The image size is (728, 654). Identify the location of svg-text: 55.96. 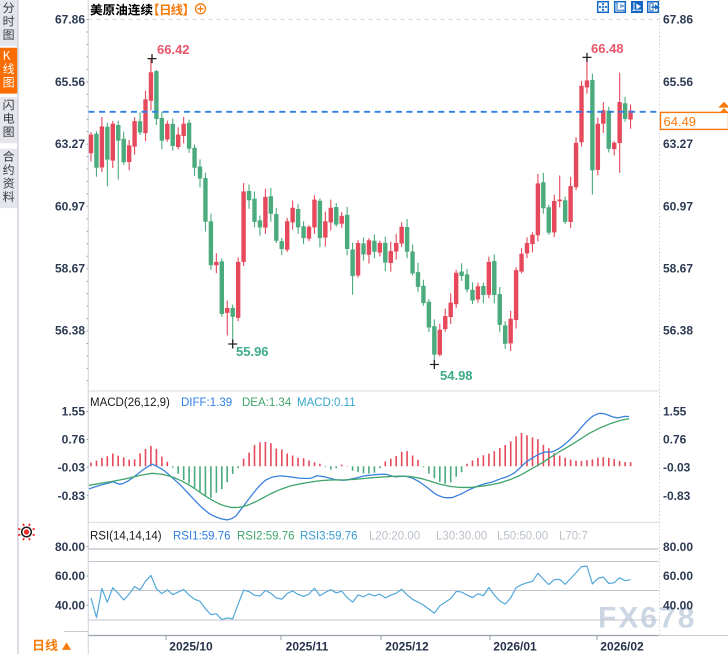
(252, 351).